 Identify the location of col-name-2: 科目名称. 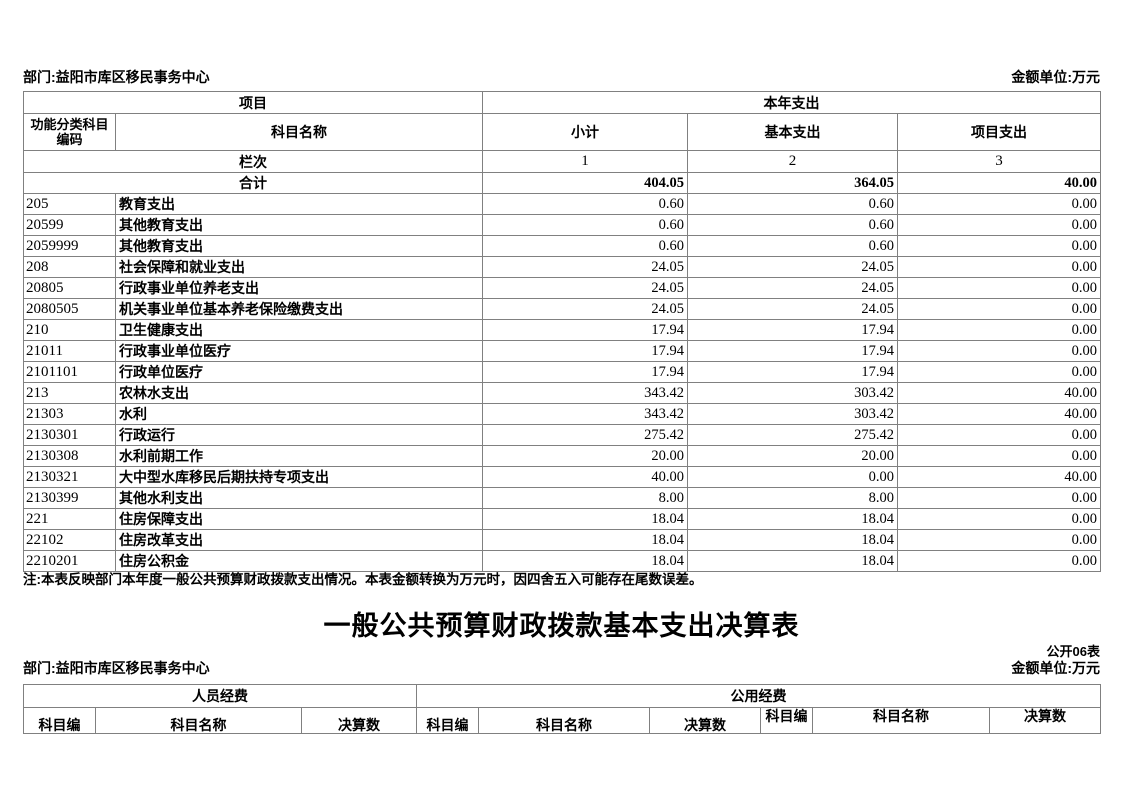
(564, 720).